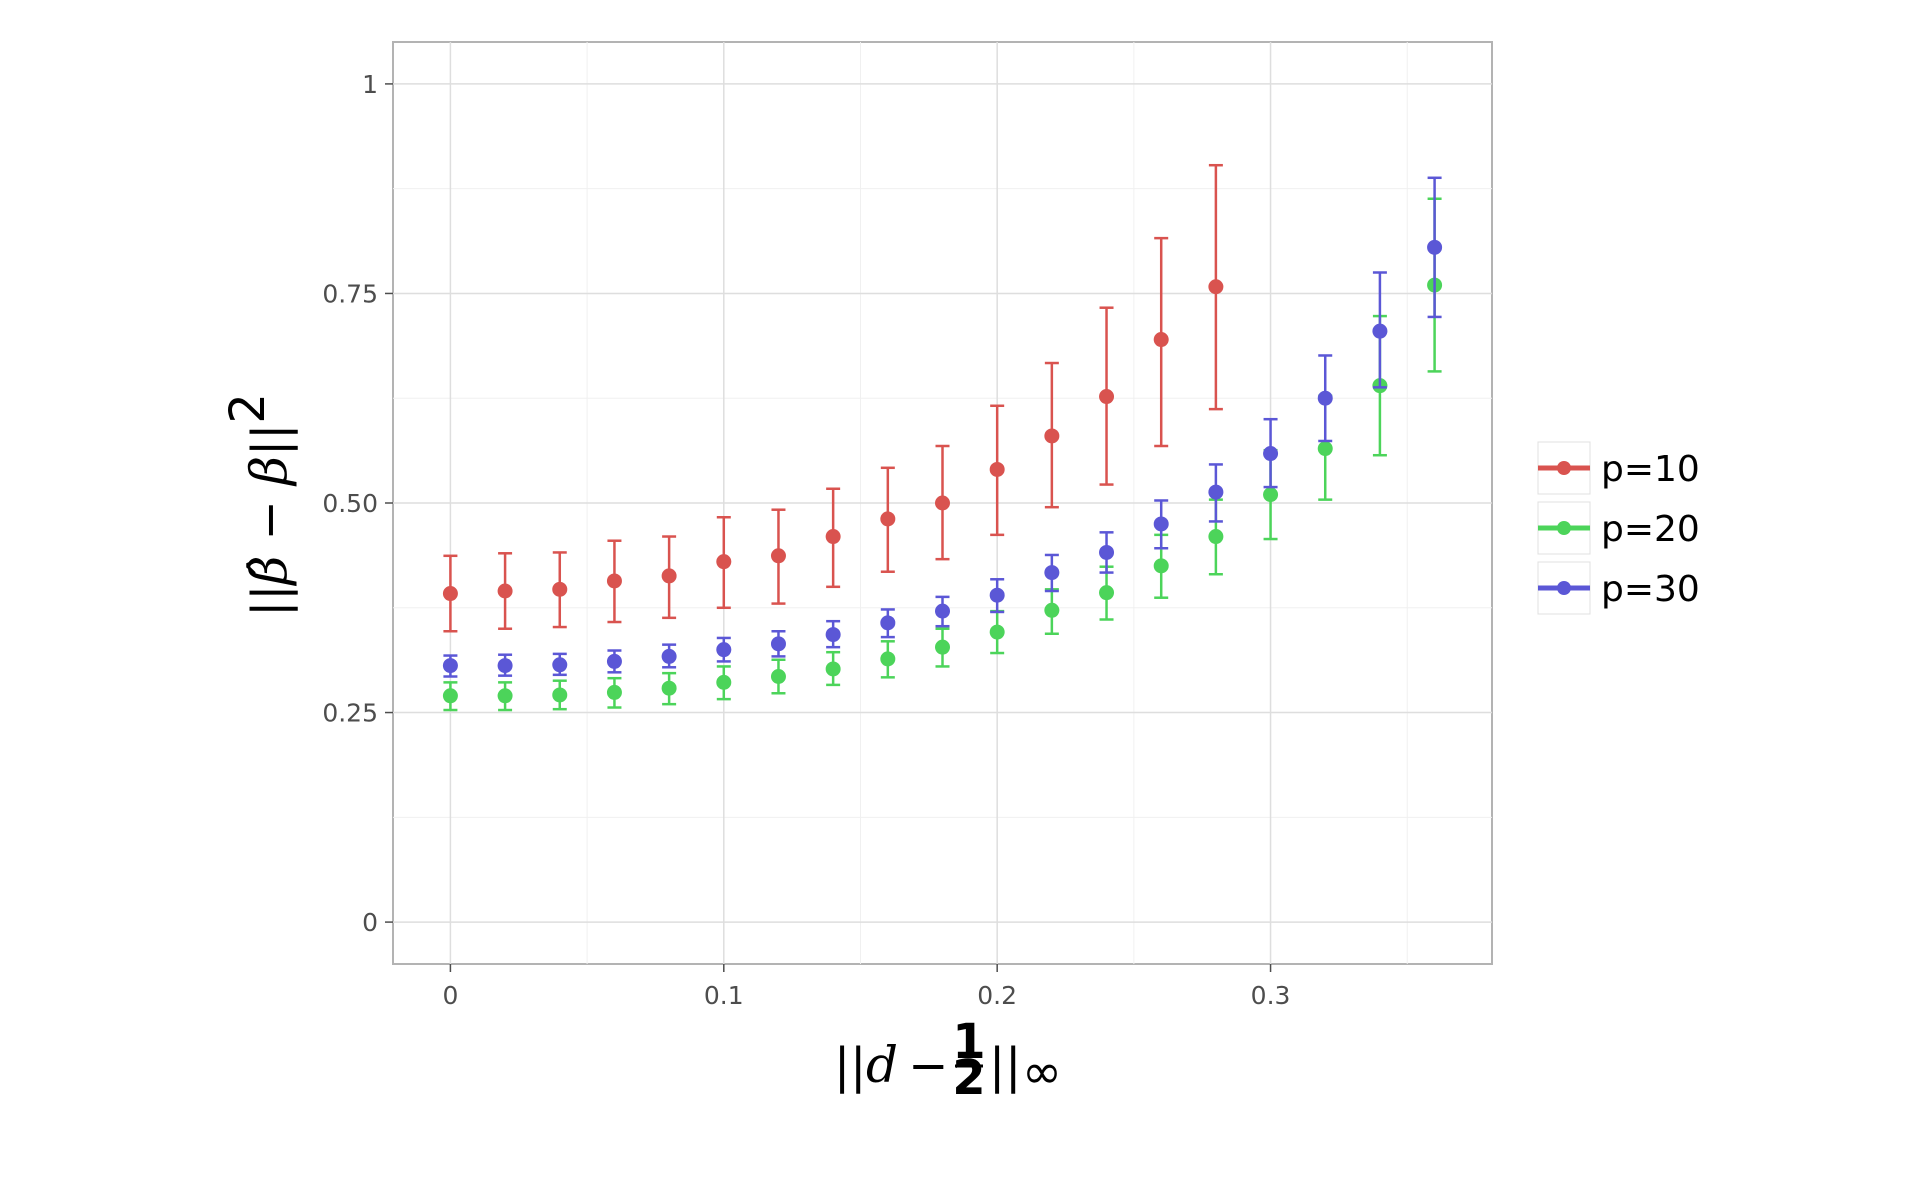 This screenshot has width=1928, height=1200. I want to click on x-title-sub: ∞, so click(1042, 1072).